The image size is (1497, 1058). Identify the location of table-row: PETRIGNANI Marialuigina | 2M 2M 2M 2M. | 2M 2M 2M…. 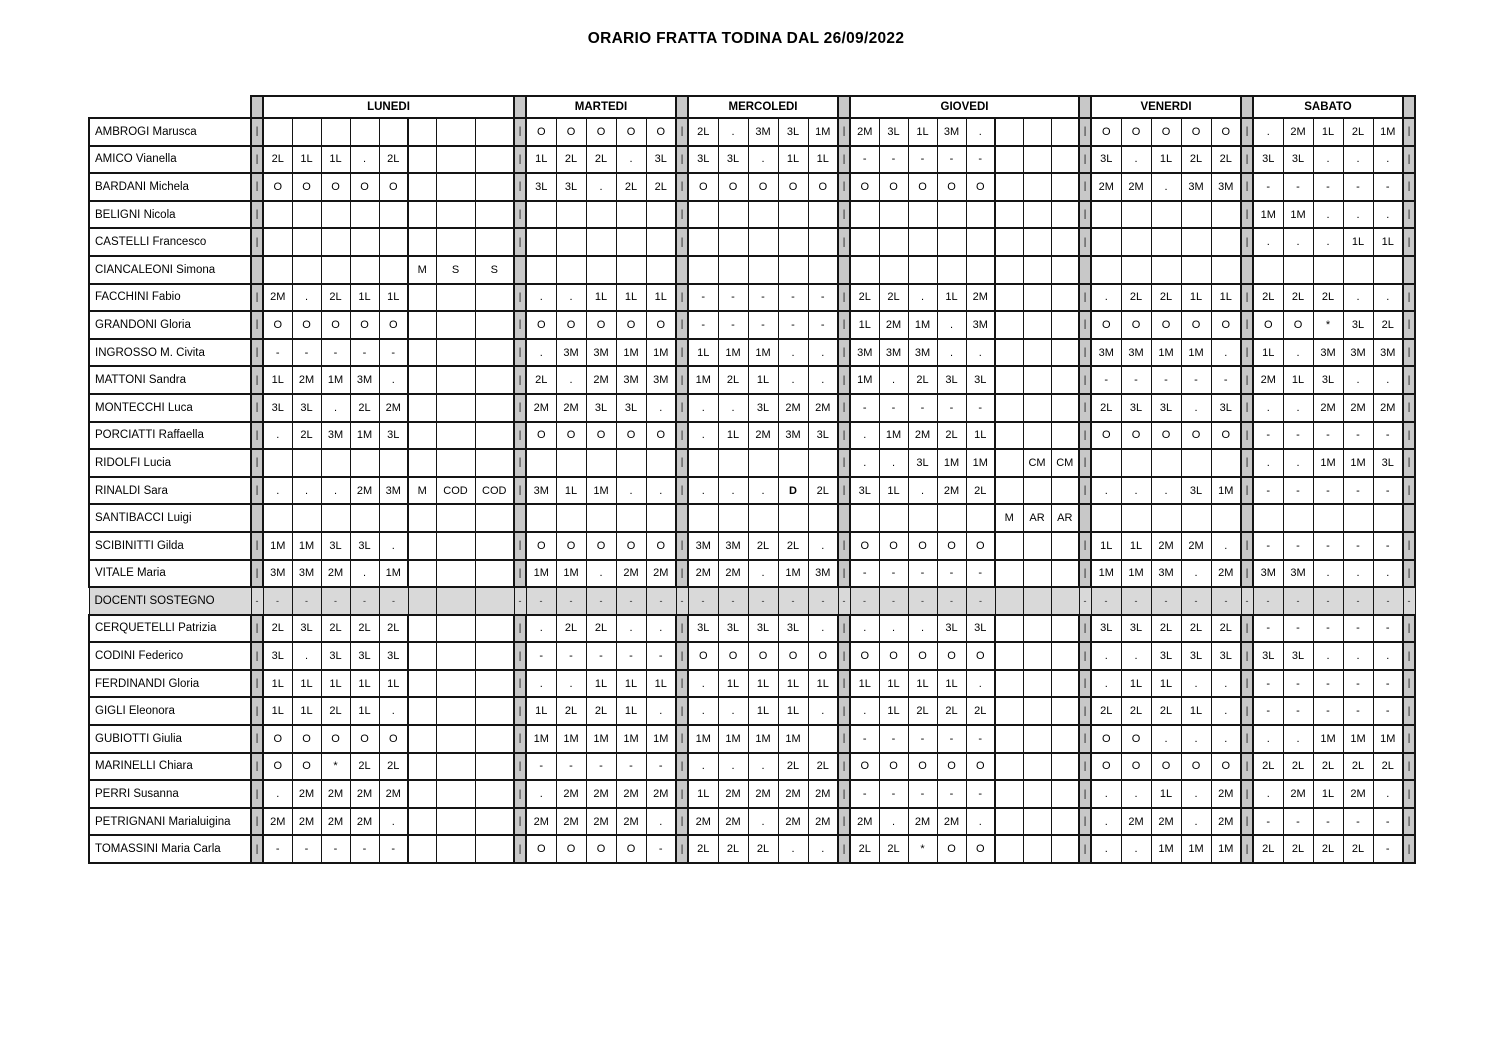
(752, 821).